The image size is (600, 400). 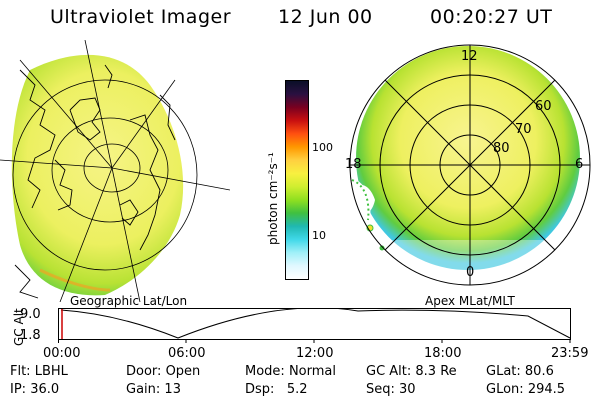 What do you see at coordinates (443, 353) in the screenshot?
I see `altitude-xtick-3: 18:00` at bounding box center [443, 353].